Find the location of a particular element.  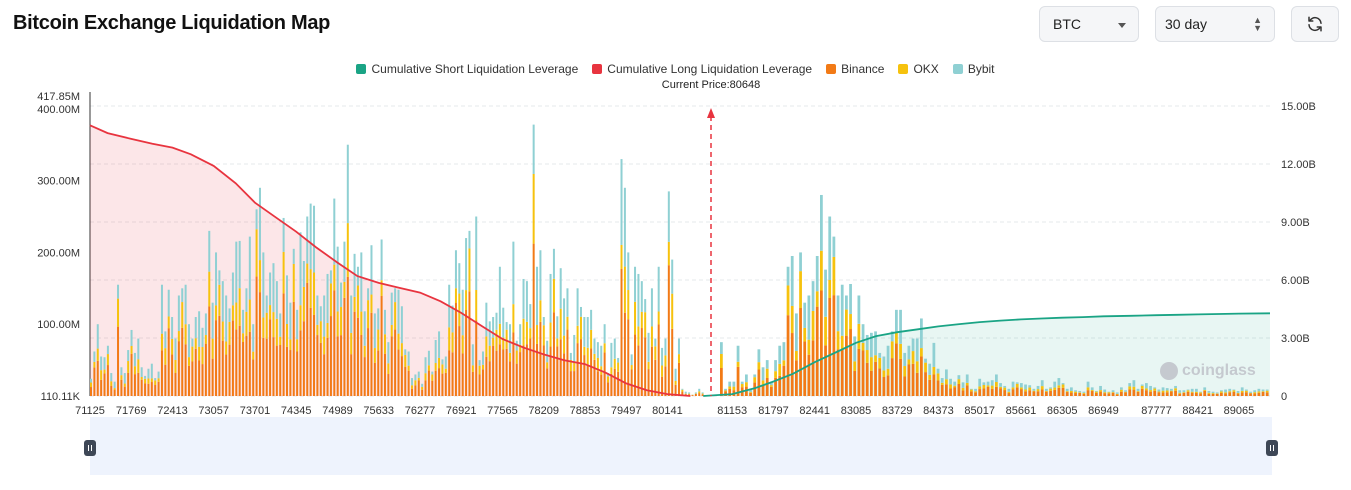

legend-item-binance: Binance is located at coordinates (855, 69).